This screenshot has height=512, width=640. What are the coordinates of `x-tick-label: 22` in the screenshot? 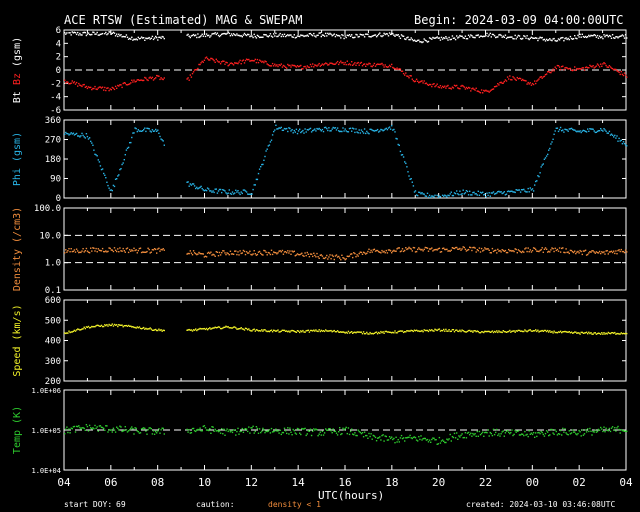 It's located at (485, 482).